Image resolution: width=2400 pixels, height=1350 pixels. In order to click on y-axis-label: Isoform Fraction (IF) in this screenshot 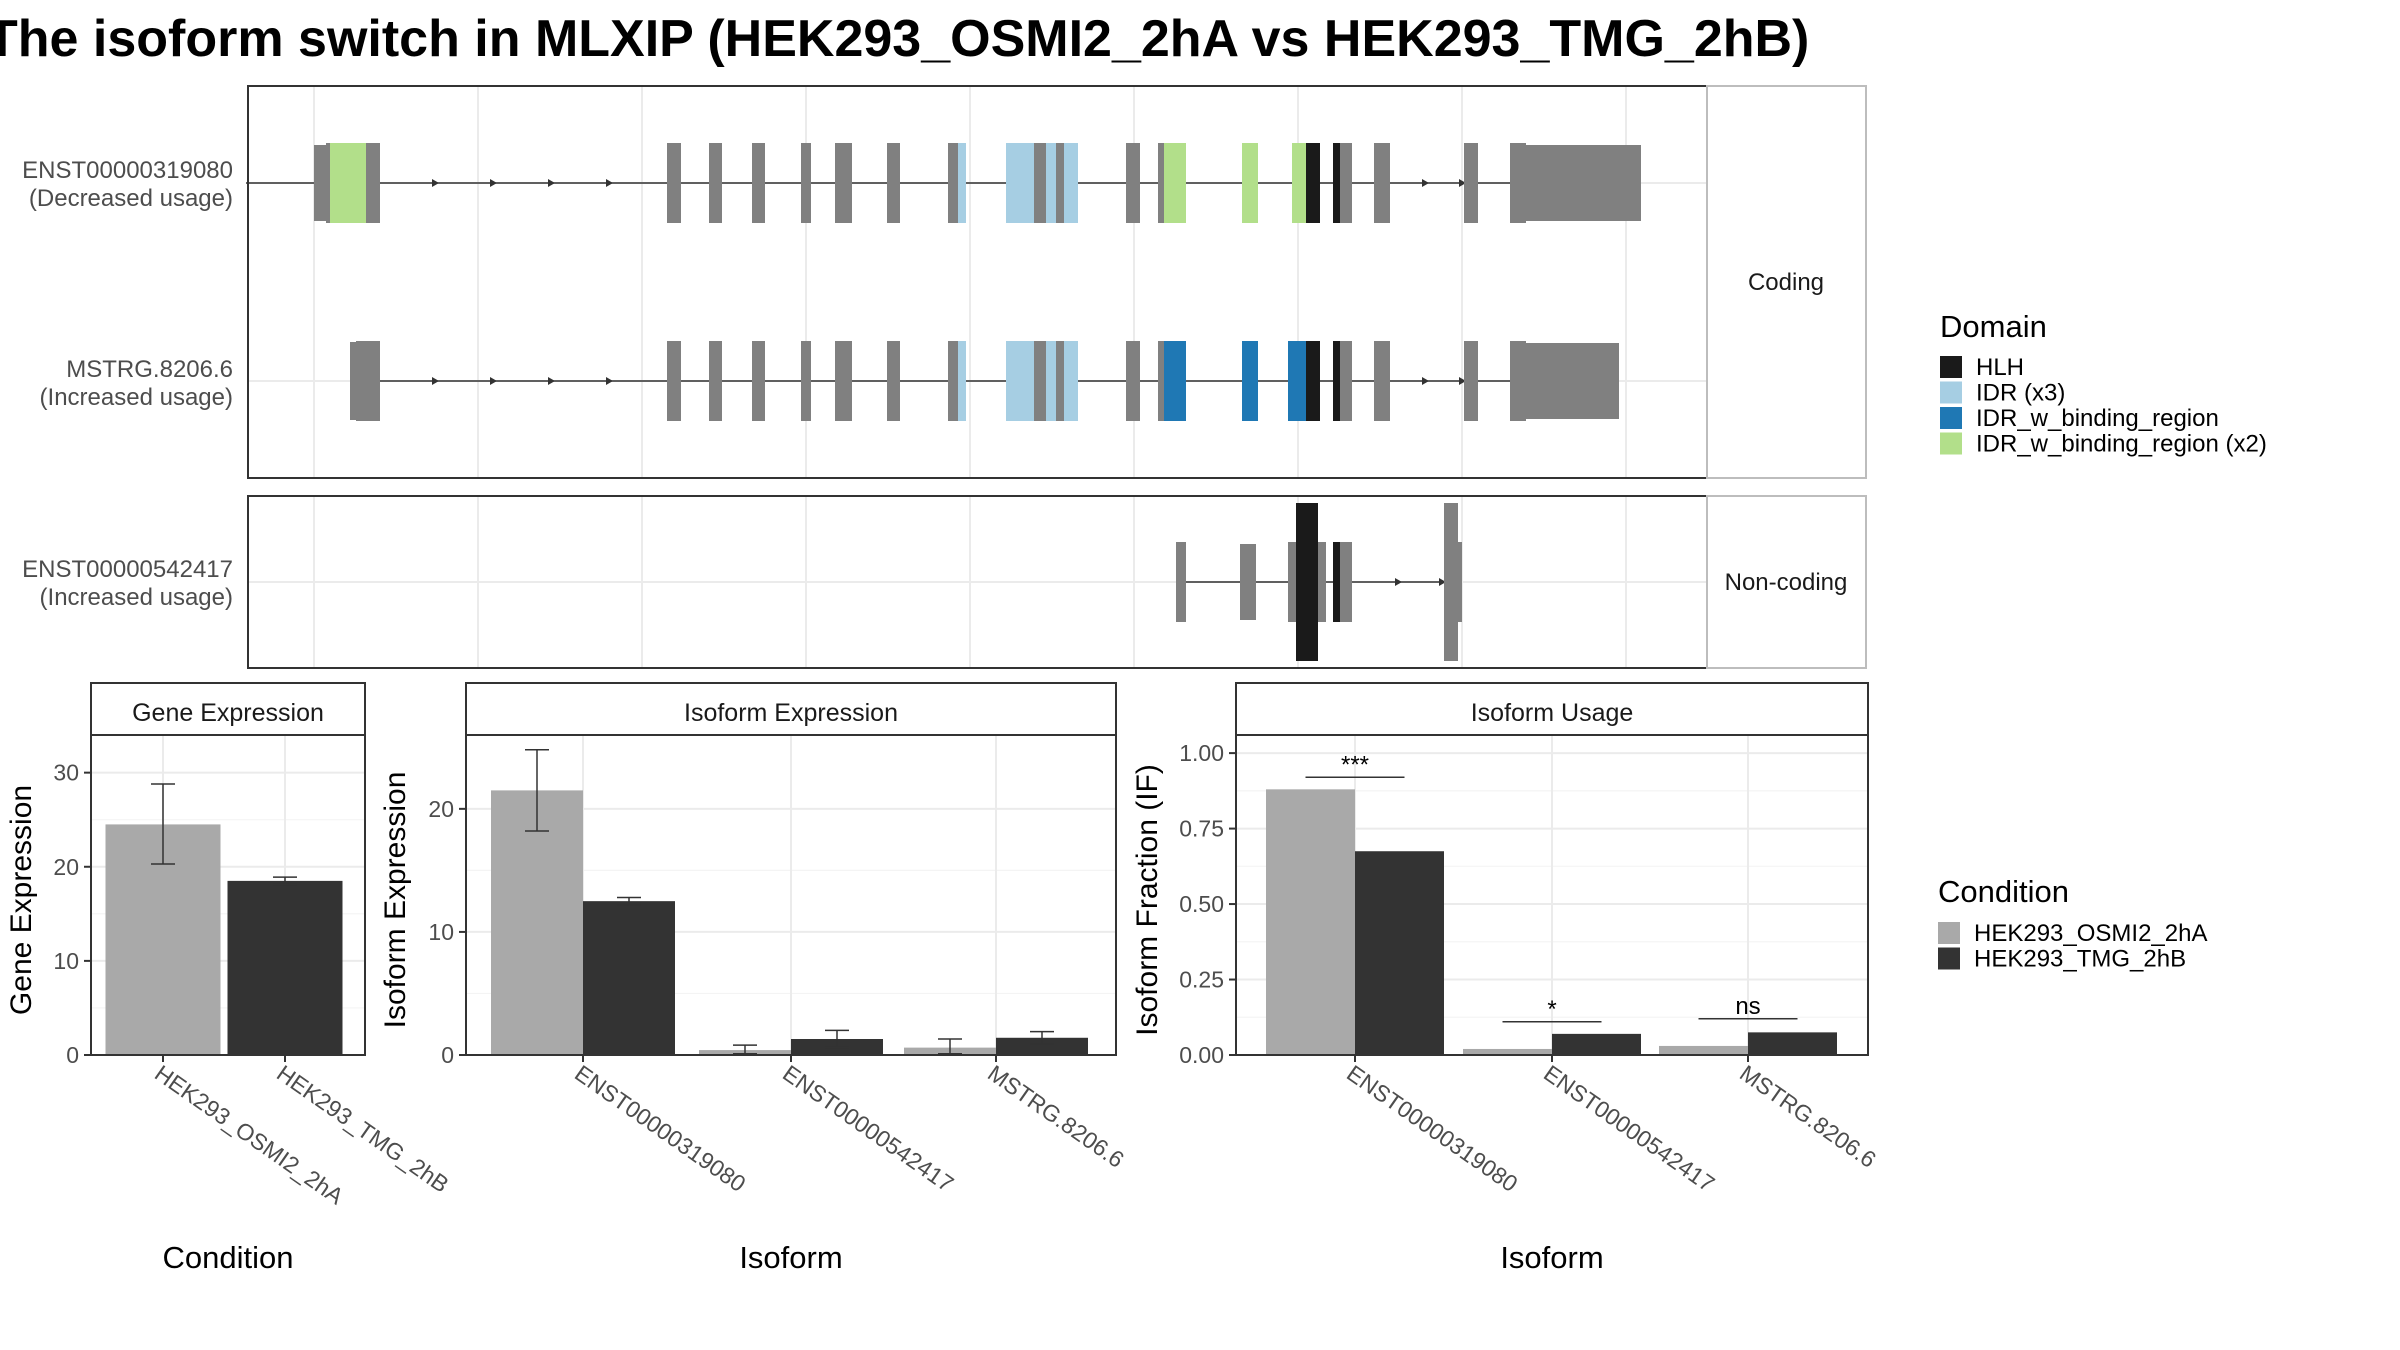, I will do `click(1147, 900)`.